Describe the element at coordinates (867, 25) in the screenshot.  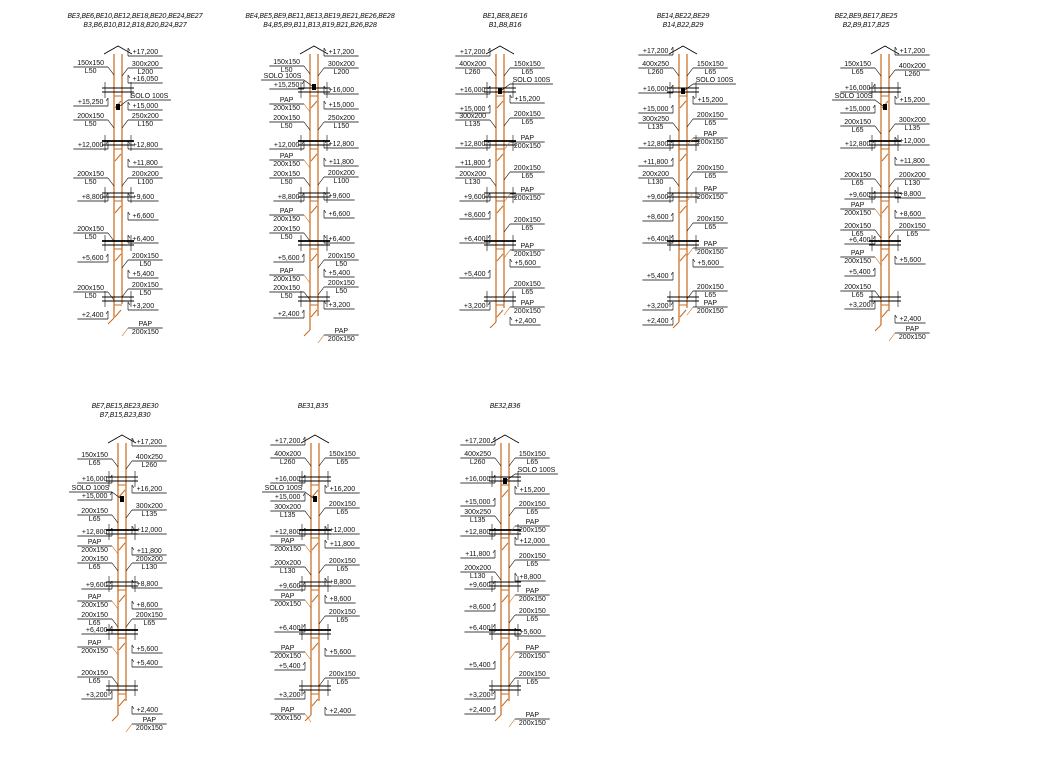
I see `diagram-title: B2,B9,B17,B25` at that location.